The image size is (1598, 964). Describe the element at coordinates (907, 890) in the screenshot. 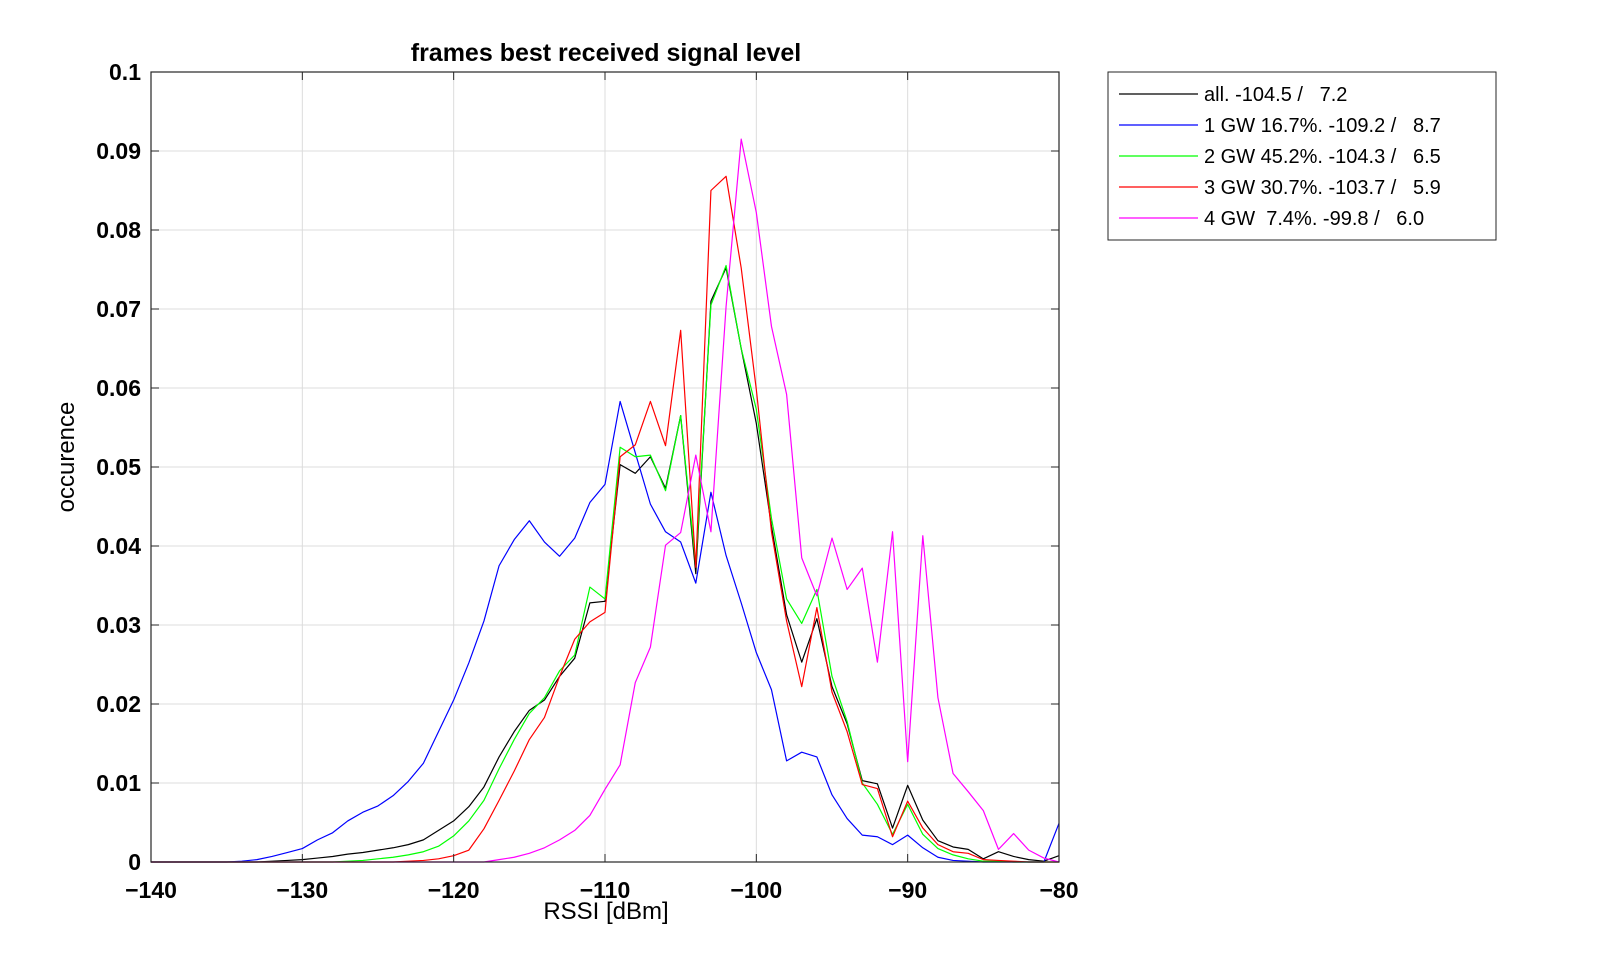

I see `x-tick-label: −90` at that location.